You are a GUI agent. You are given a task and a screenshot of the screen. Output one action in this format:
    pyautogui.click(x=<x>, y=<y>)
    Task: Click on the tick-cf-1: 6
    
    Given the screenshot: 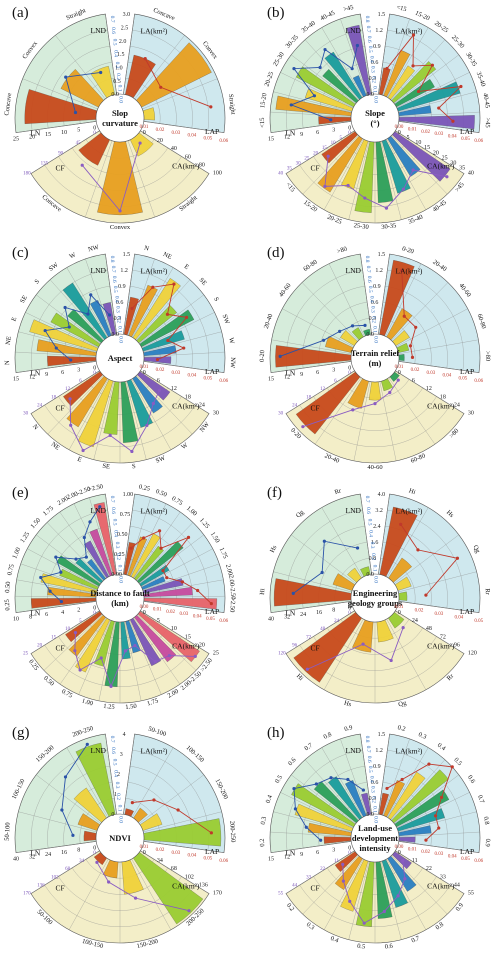 What is the action you would take?
    pyautogui.click(x=335, y=381)
    